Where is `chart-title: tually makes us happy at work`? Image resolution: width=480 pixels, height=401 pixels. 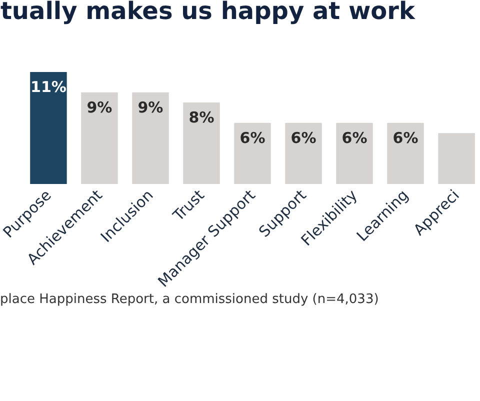 chart-title: tually makes us happy at work is located at coordinates (208, 12).